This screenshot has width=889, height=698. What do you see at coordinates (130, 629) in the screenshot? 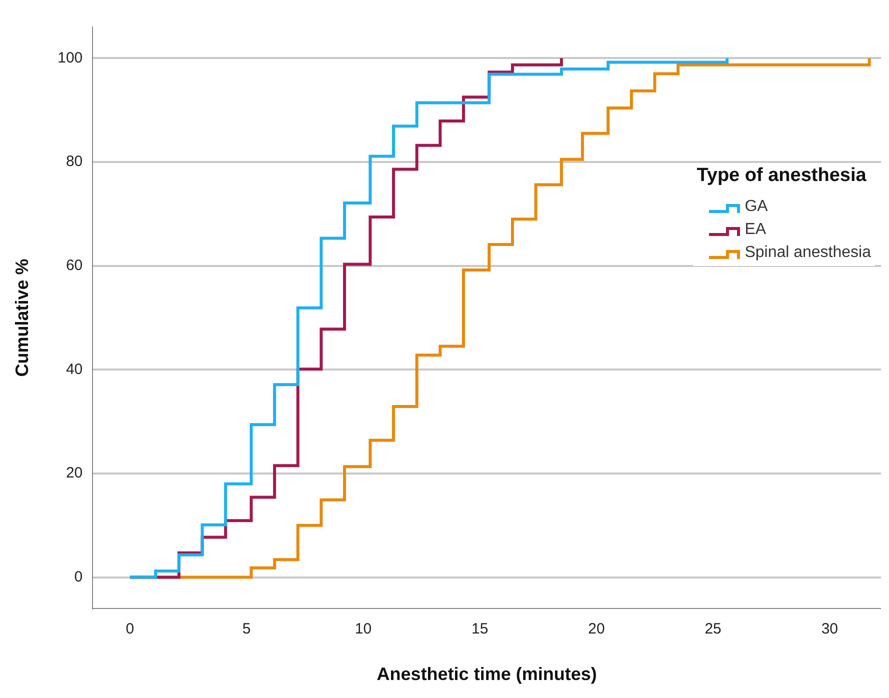
I see `x-tick-label: 0` at bounding box center [130, 629].